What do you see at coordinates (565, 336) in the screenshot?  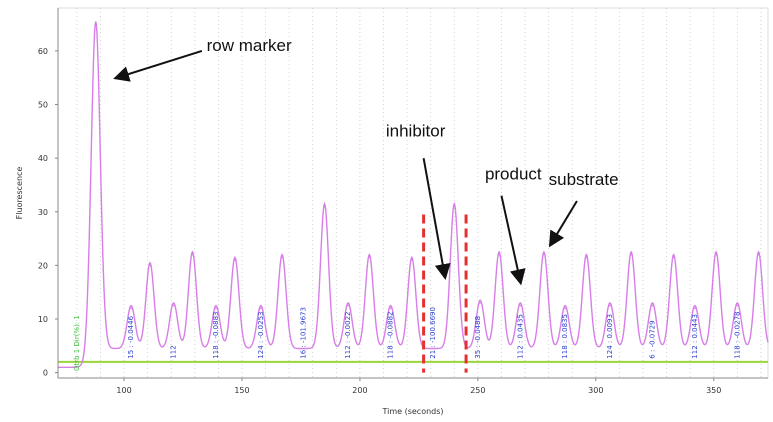 I see `peak-label: 118 : 0.0835` at bounding box center [565, 336].